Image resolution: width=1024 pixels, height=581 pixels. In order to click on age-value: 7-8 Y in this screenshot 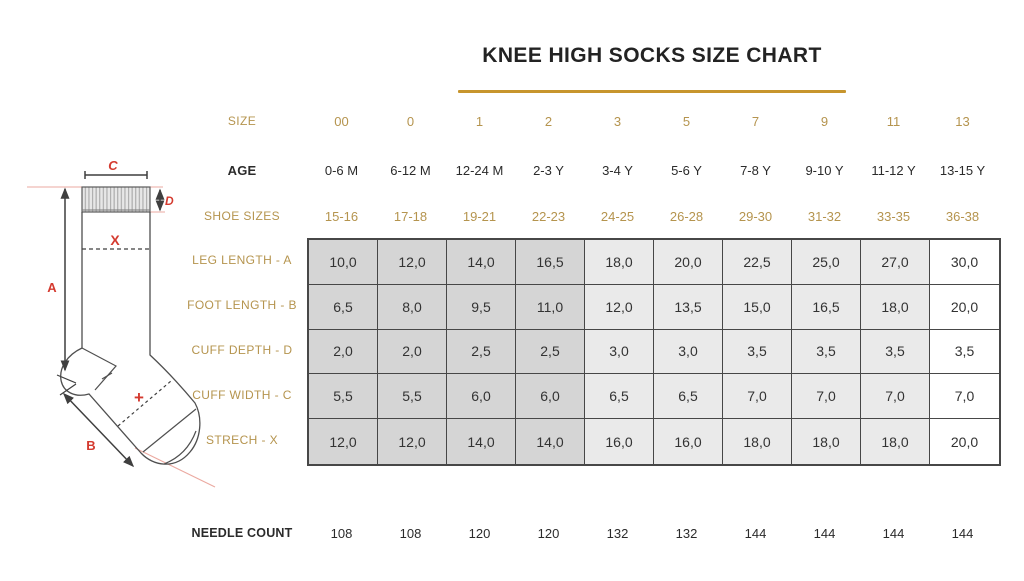, I will do `click(755, 170)`.